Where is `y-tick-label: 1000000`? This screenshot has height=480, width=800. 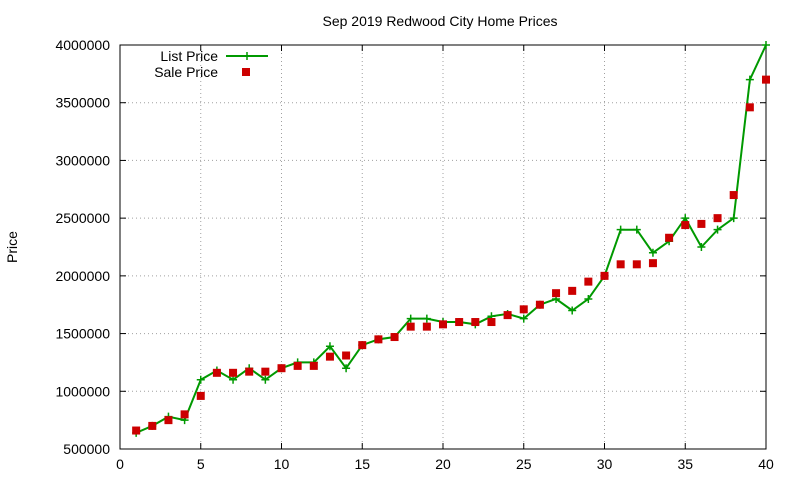 y-tick-label: 1000000 is located at coordinates (82, 391).